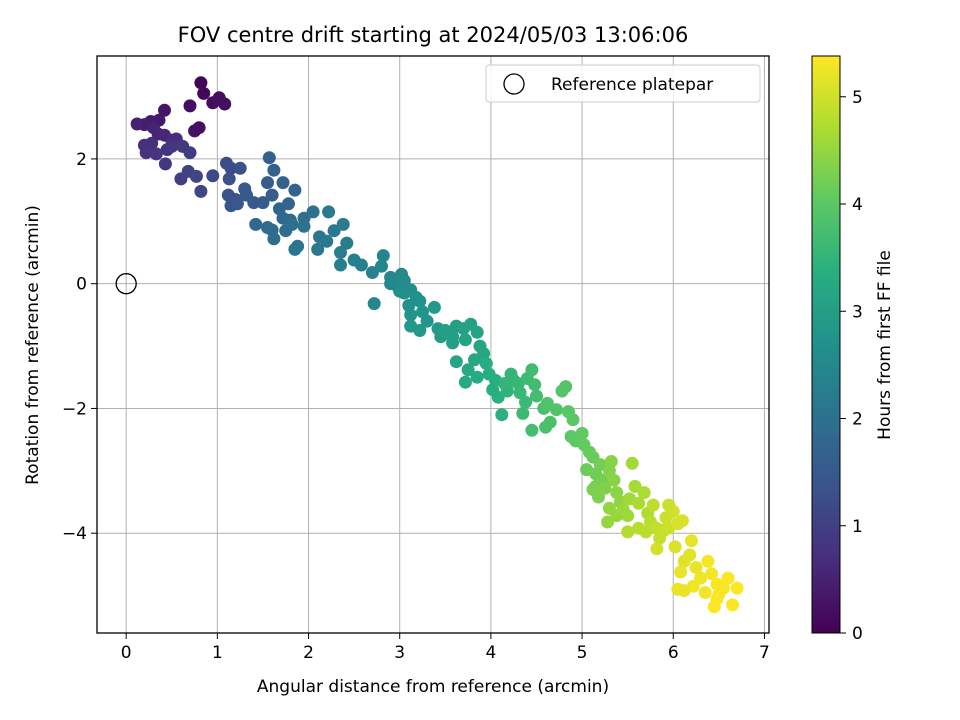 The width and height of the screenshot is (960, 720). I want to click on x-axis-label: Angular distance from reference (arcmin), so click(433, 687).